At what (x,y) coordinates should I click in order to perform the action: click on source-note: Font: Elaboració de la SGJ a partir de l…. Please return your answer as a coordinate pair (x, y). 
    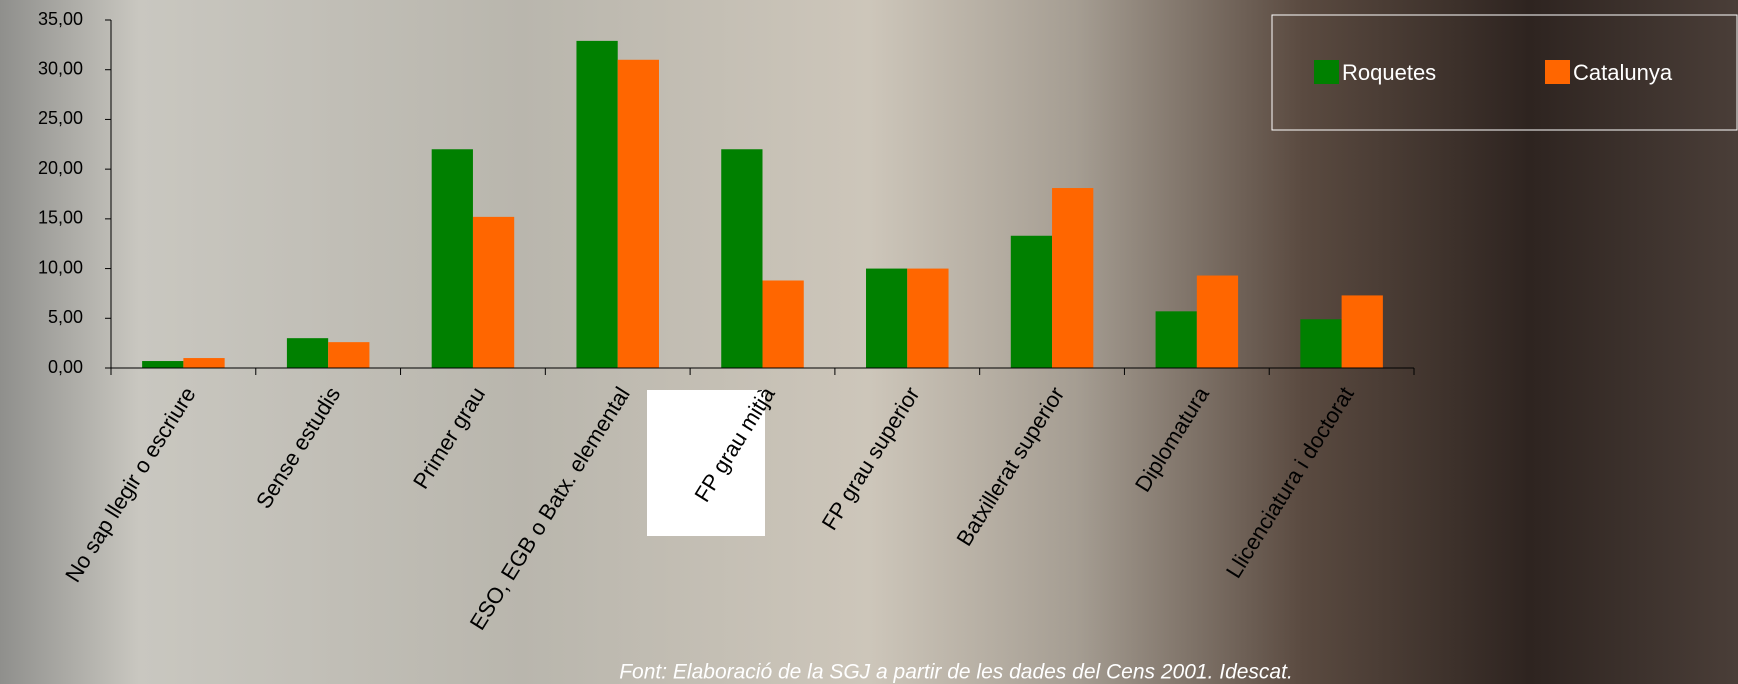
    Looking at the image, I should click on (956, 672).